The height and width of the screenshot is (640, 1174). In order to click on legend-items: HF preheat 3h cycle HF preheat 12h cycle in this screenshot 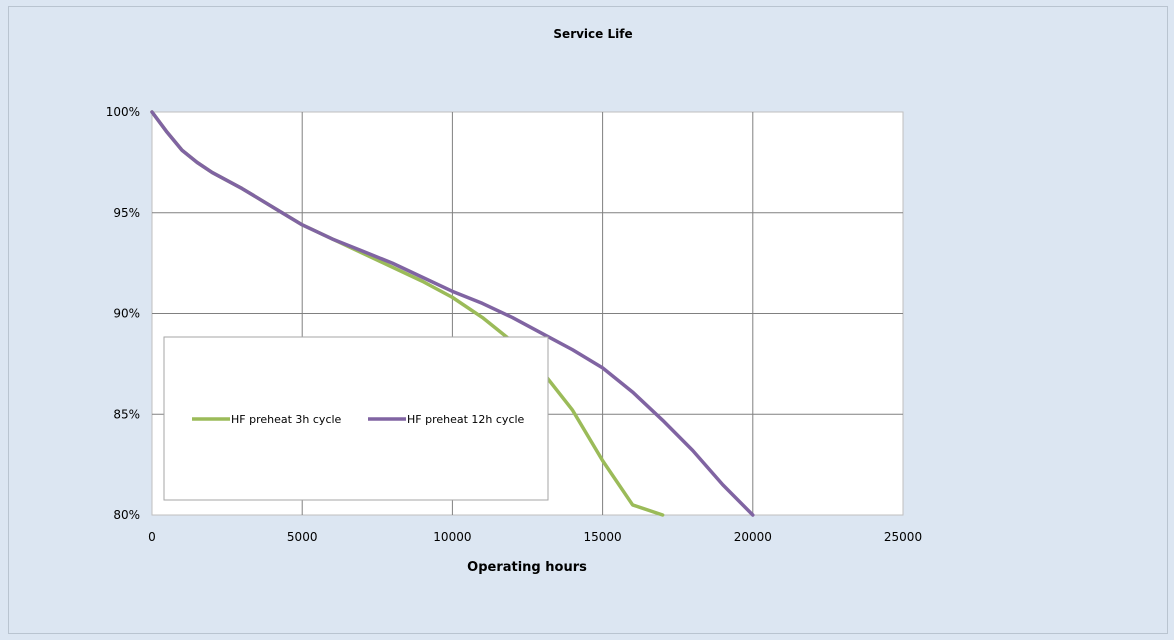, I will do `click(358, 419)`.